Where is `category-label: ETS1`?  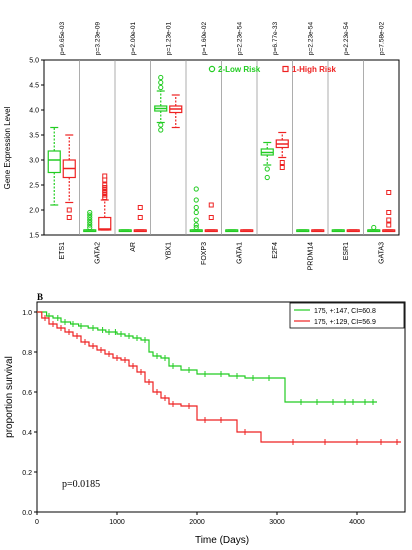 category-label: ETS1 is located at coordinates (62, 251).